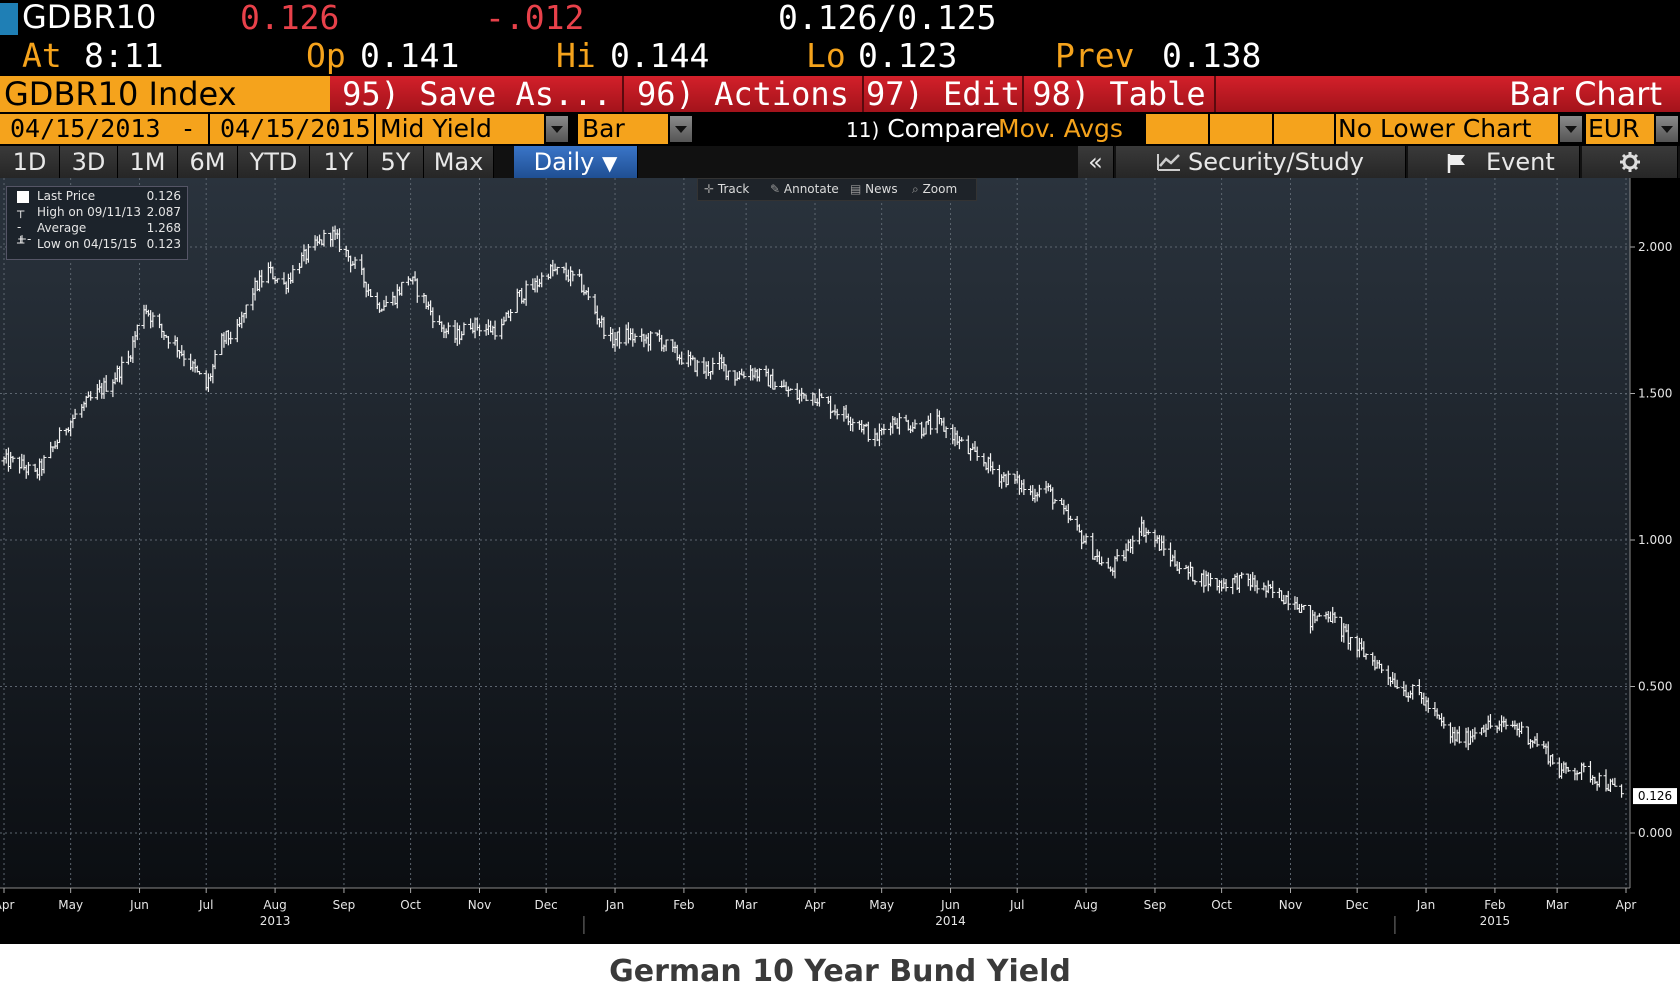 The width and height of the screenshot is (1680, 1000). What do you see at coordinates (881, 189) in the screenshot?
I see `news-label: News` at bounding box center [881, 189].